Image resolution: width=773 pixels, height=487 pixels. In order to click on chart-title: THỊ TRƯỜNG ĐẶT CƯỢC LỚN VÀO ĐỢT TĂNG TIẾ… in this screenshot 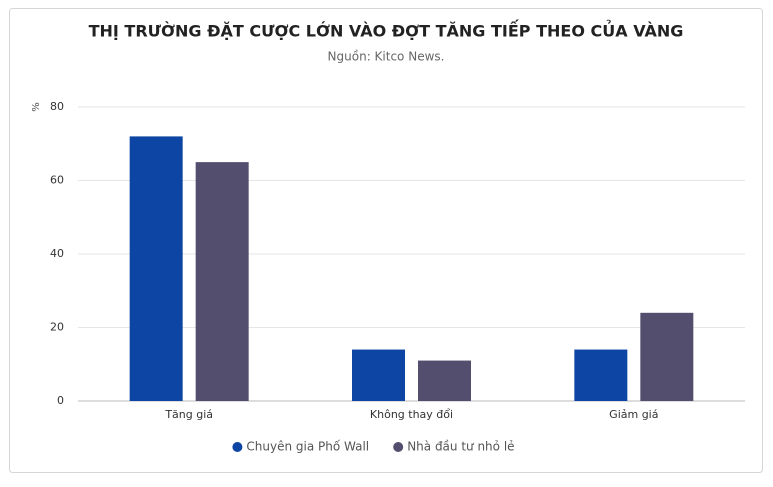, I will do `click(386, 30)`.